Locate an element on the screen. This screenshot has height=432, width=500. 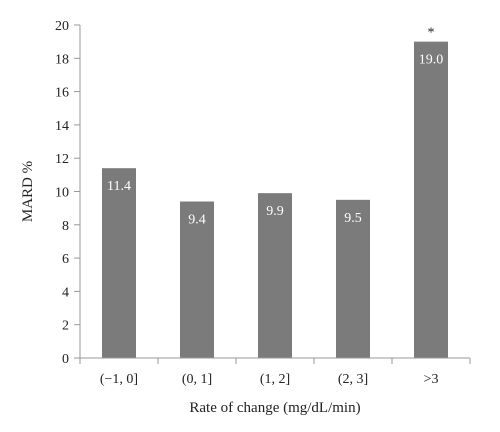
y-tick-label: 20 is located at coordinates (62, 26).